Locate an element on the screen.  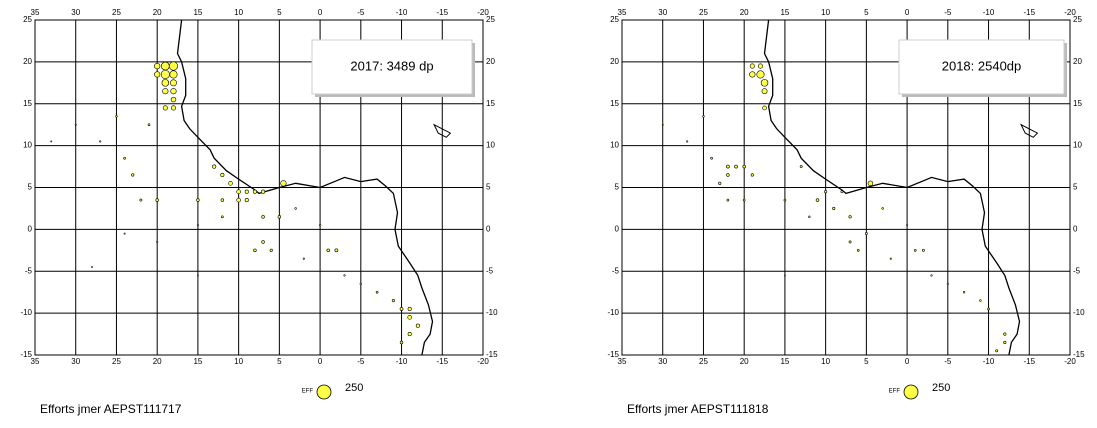
y-tick-label: 15 is located at coordinates (1077, 103).